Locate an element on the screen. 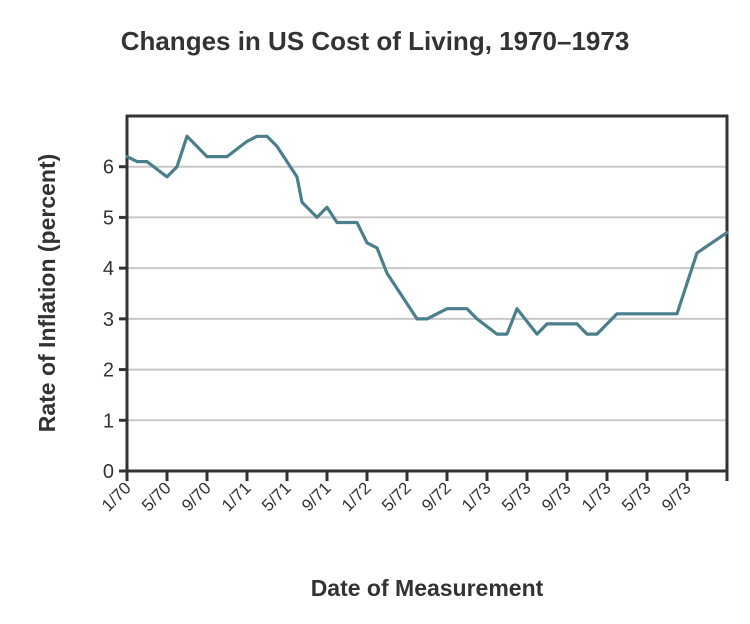 The width and height of the screenshot is (750, 624). x-tick-label: 5/70 is located at coordinates (156, 496).